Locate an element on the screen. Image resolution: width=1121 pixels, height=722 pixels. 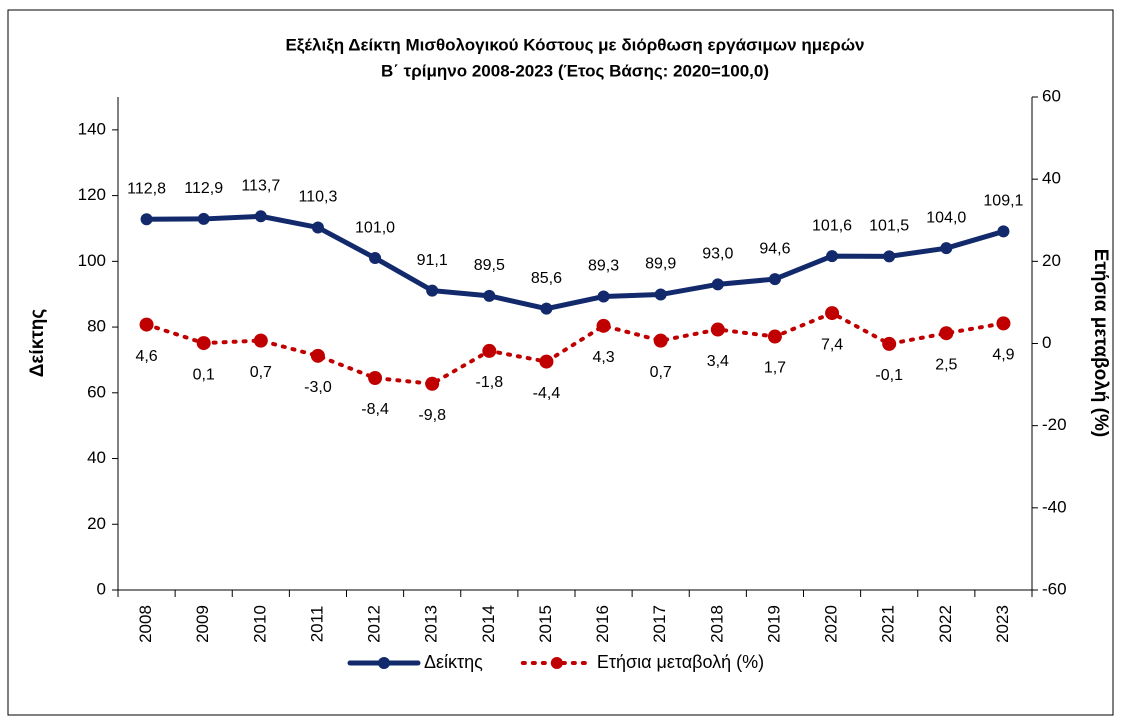
data-label: -8,4 is located at coordinates (375, 409).